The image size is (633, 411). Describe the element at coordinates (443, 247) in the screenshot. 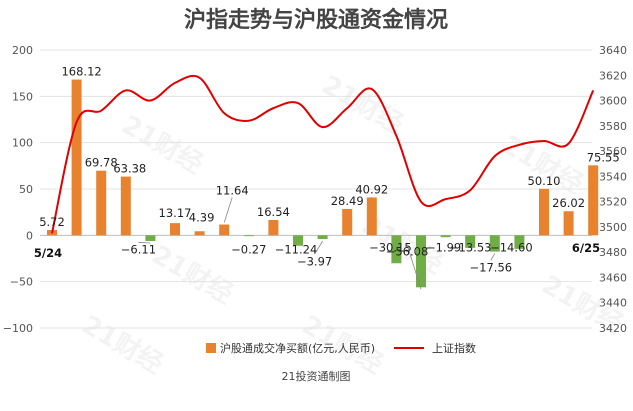

I see `data-label: −1.99` at that location.